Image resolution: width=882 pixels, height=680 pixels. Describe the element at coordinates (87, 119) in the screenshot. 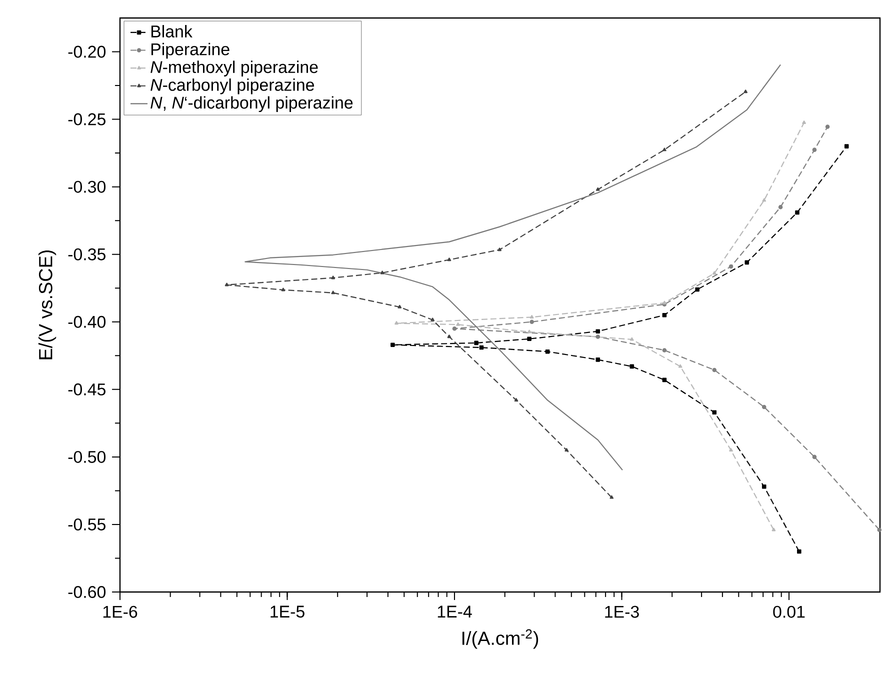

I see `y-tick-label: -0.25` at that location.